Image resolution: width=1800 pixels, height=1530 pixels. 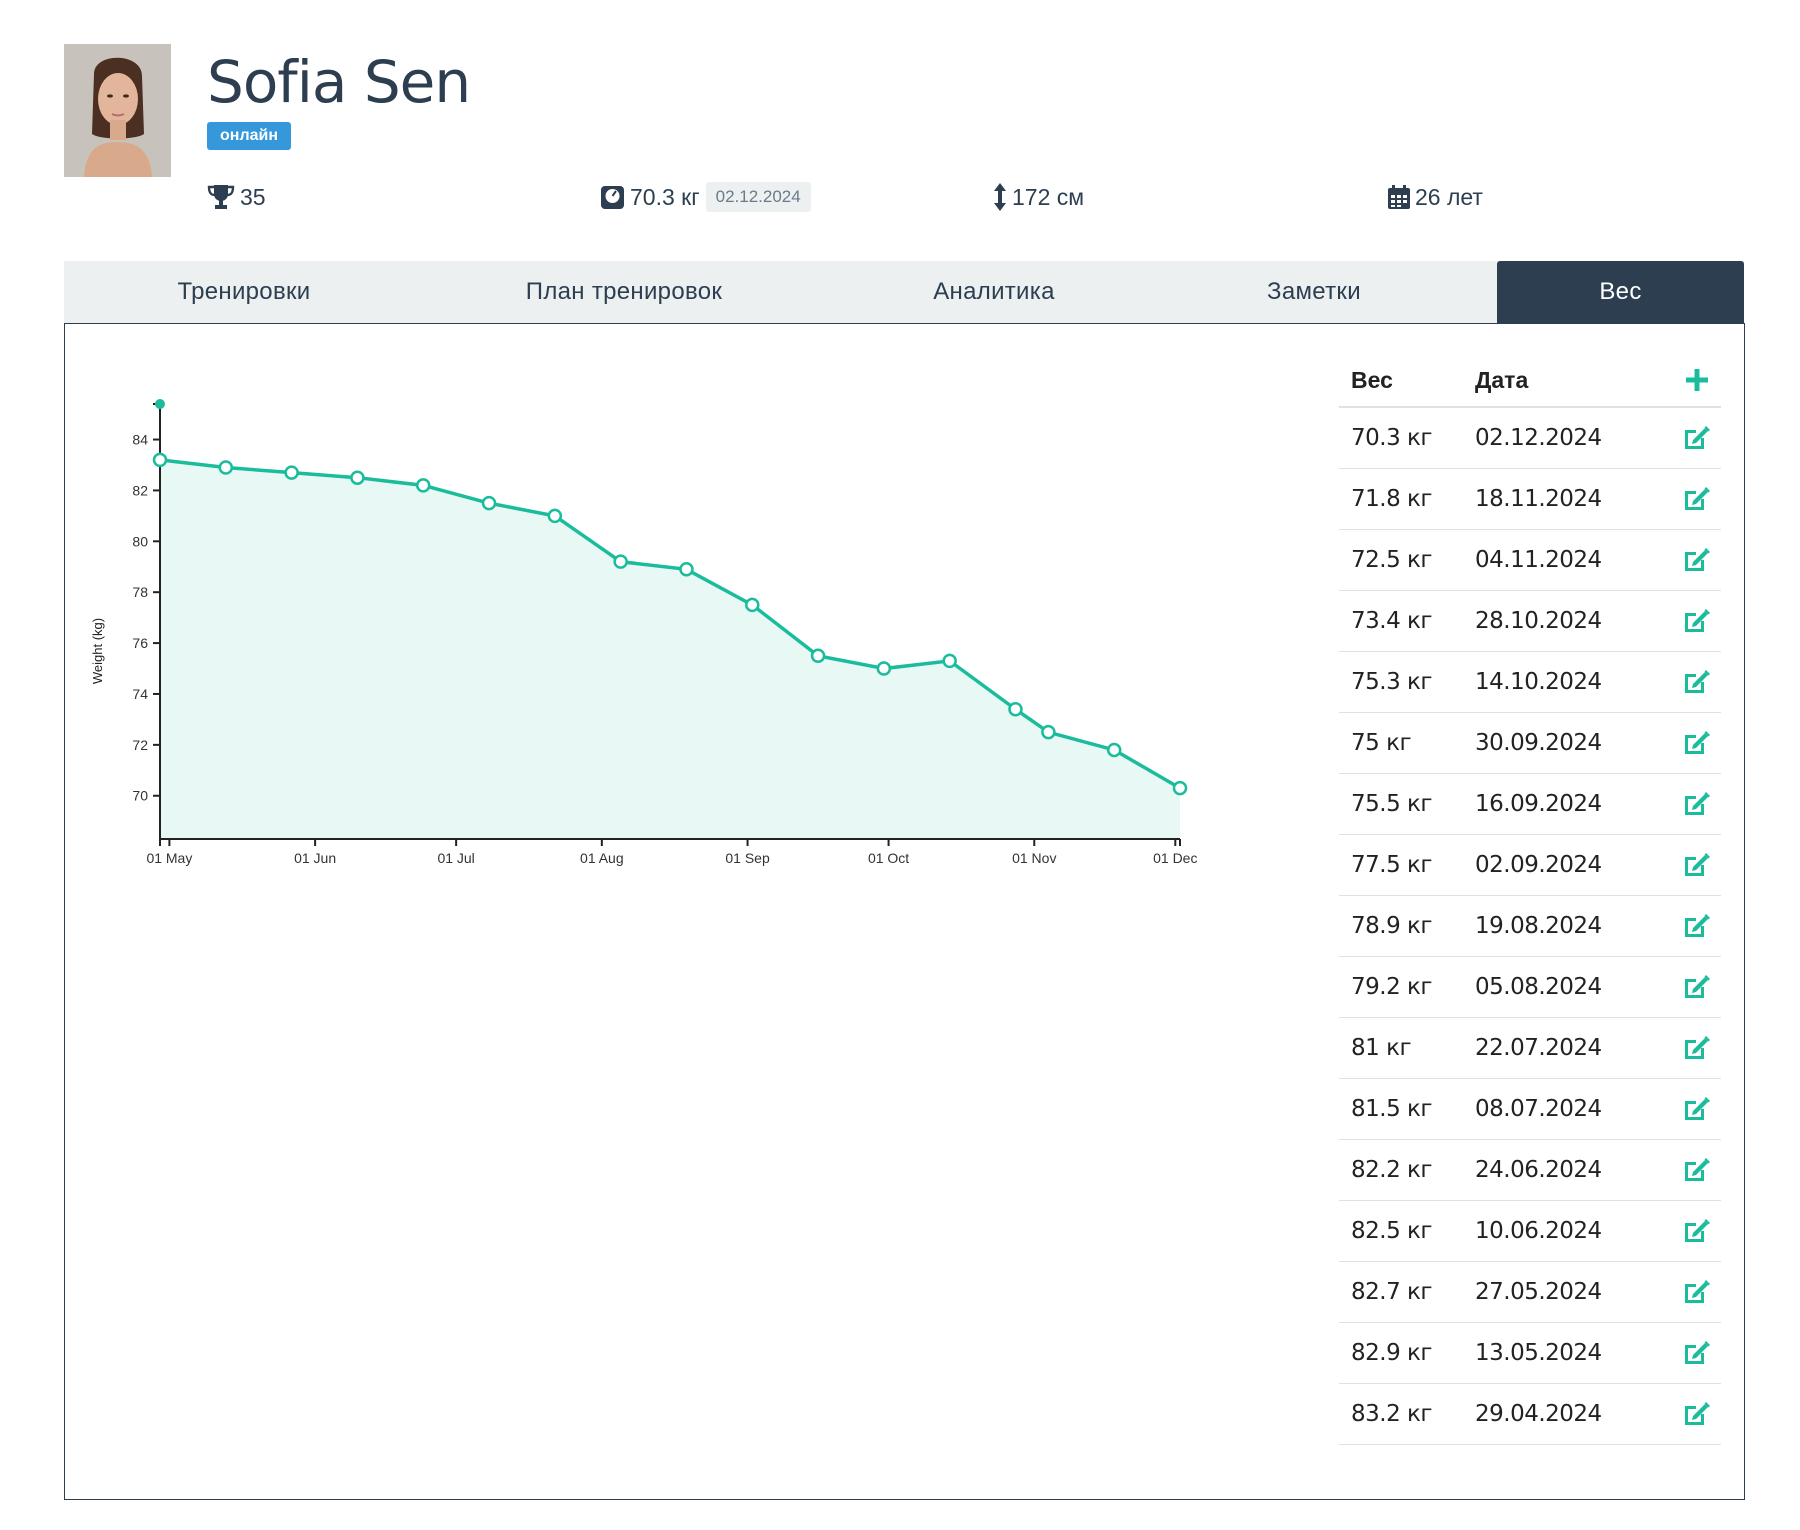 What do you see at coordinates (1538, 1414) in the screenshot?
I see `row-date: 29.04.2024` at bounding box center [1538, 1414].